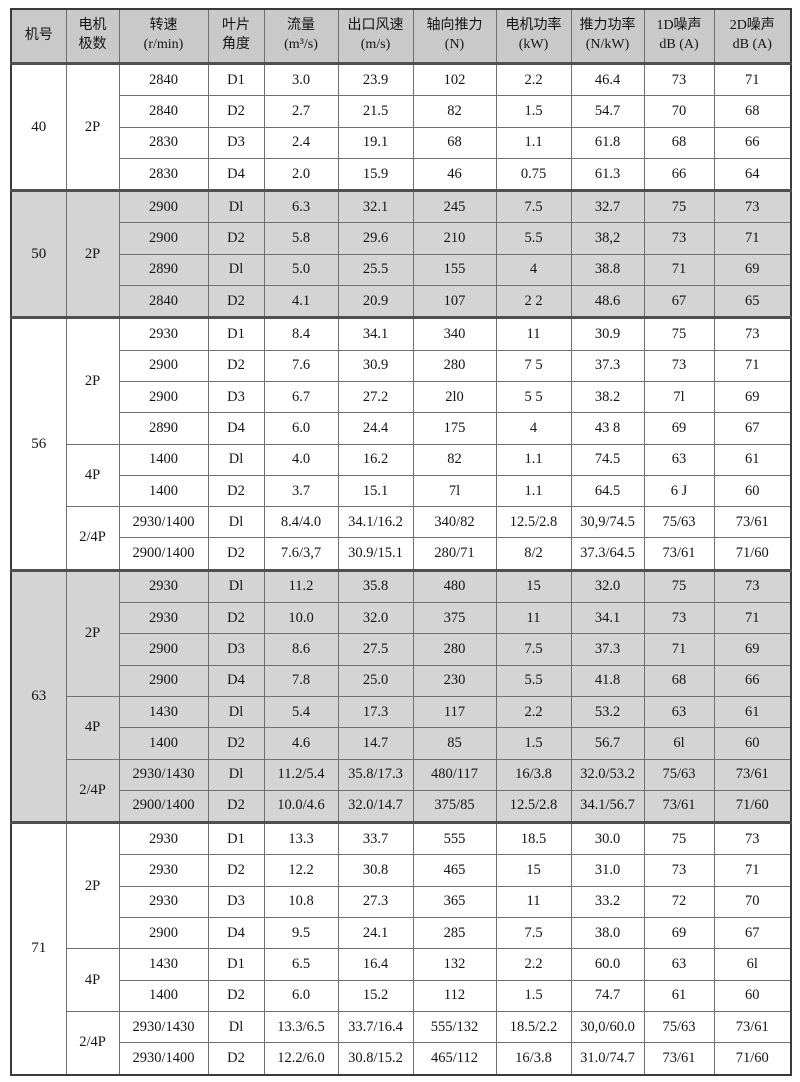 The image size is (800, 1082). I want to click on thrust-power-cell: 38.0, so click(607, 933).